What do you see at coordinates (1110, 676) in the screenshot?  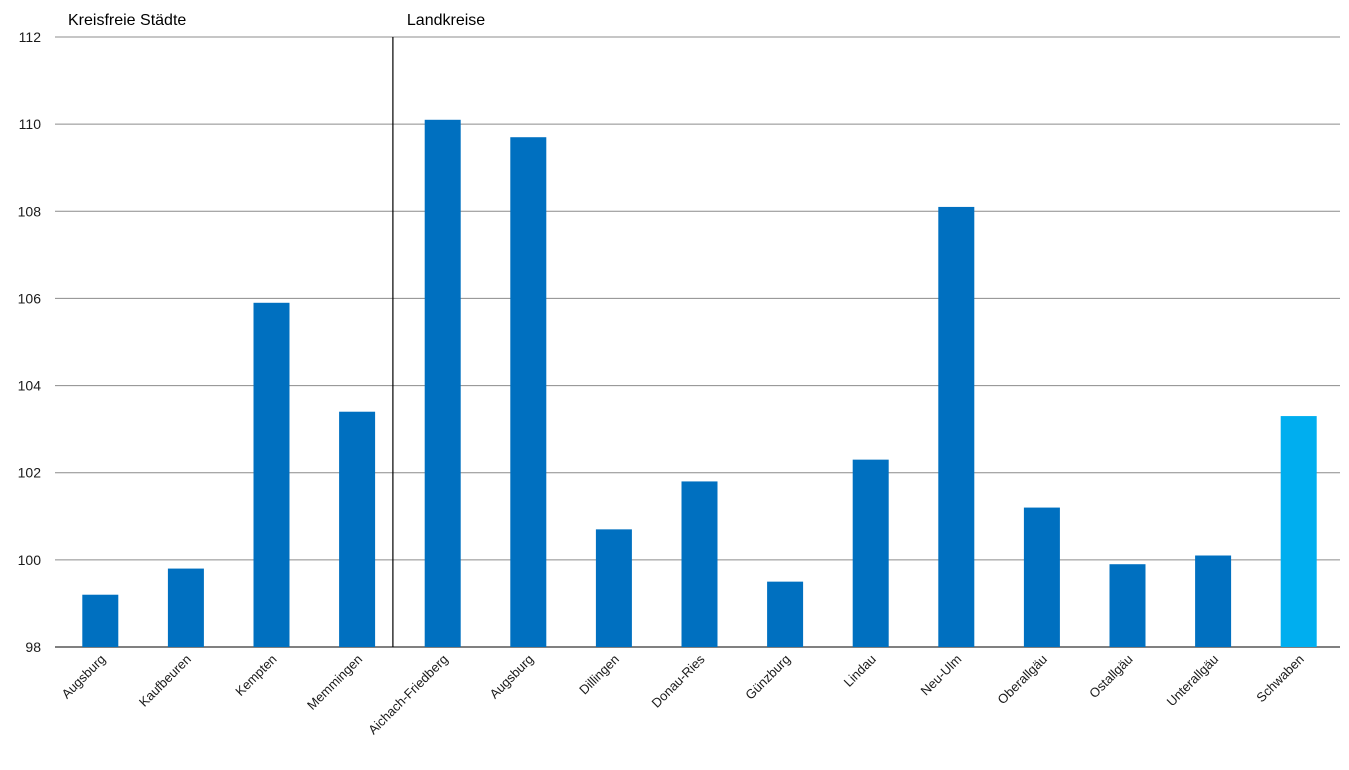 I see `x-category-label: Ostallgäu` at bounding box center [1110, 676].